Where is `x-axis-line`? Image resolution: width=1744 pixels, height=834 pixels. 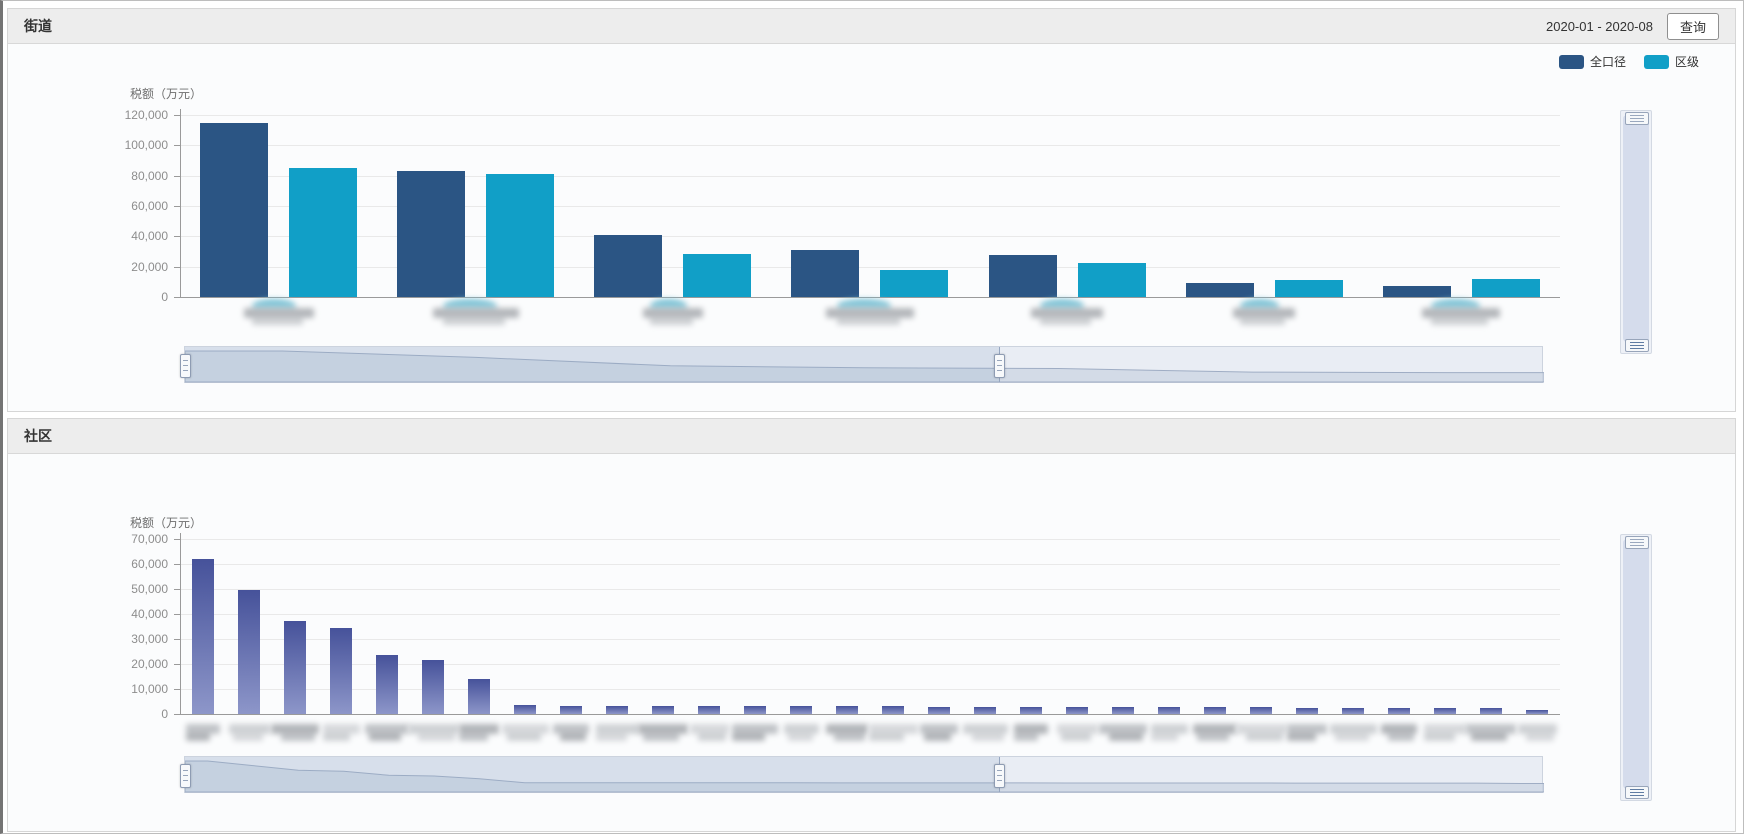
x-axis-line is located at coordinates (870, 714).